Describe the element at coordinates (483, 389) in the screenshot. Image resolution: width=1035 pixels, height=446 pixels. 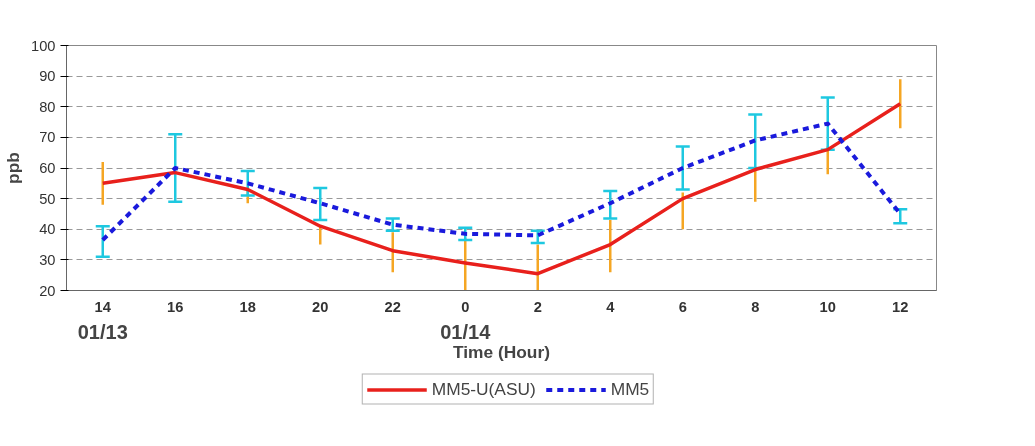
I see `legend-label: MM5-U(ASU)` at that location.